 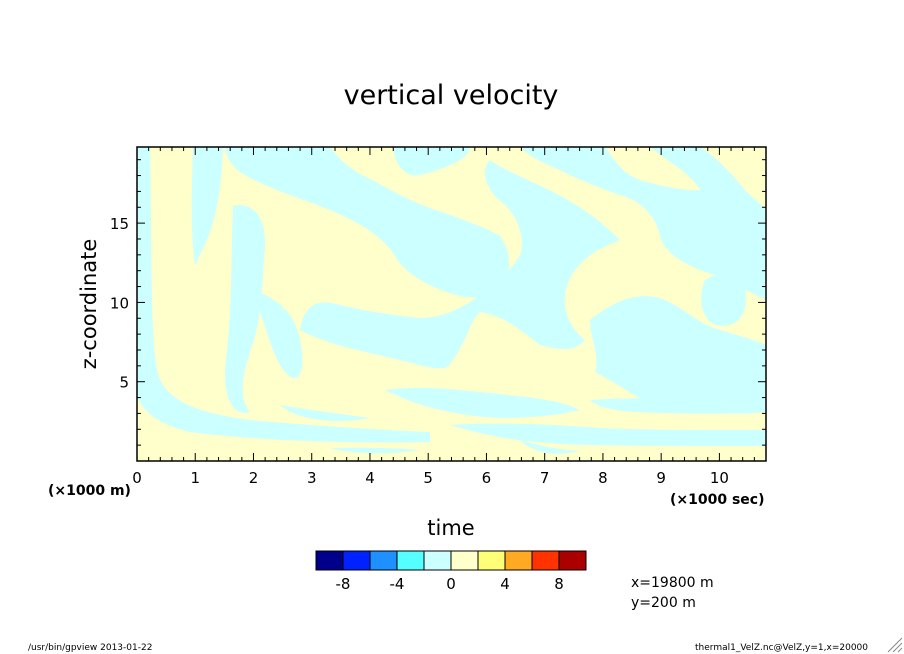 I want to click on y-axis-label: z-coordinate, so click(x=89, y=304).